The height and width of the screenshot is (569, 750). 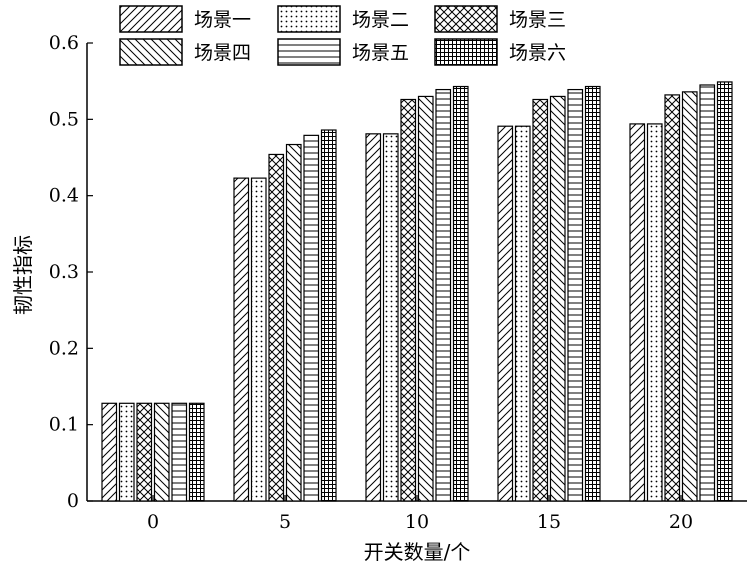 I want to click on y-tick-label: 0.5, so click(x=64, y=119).